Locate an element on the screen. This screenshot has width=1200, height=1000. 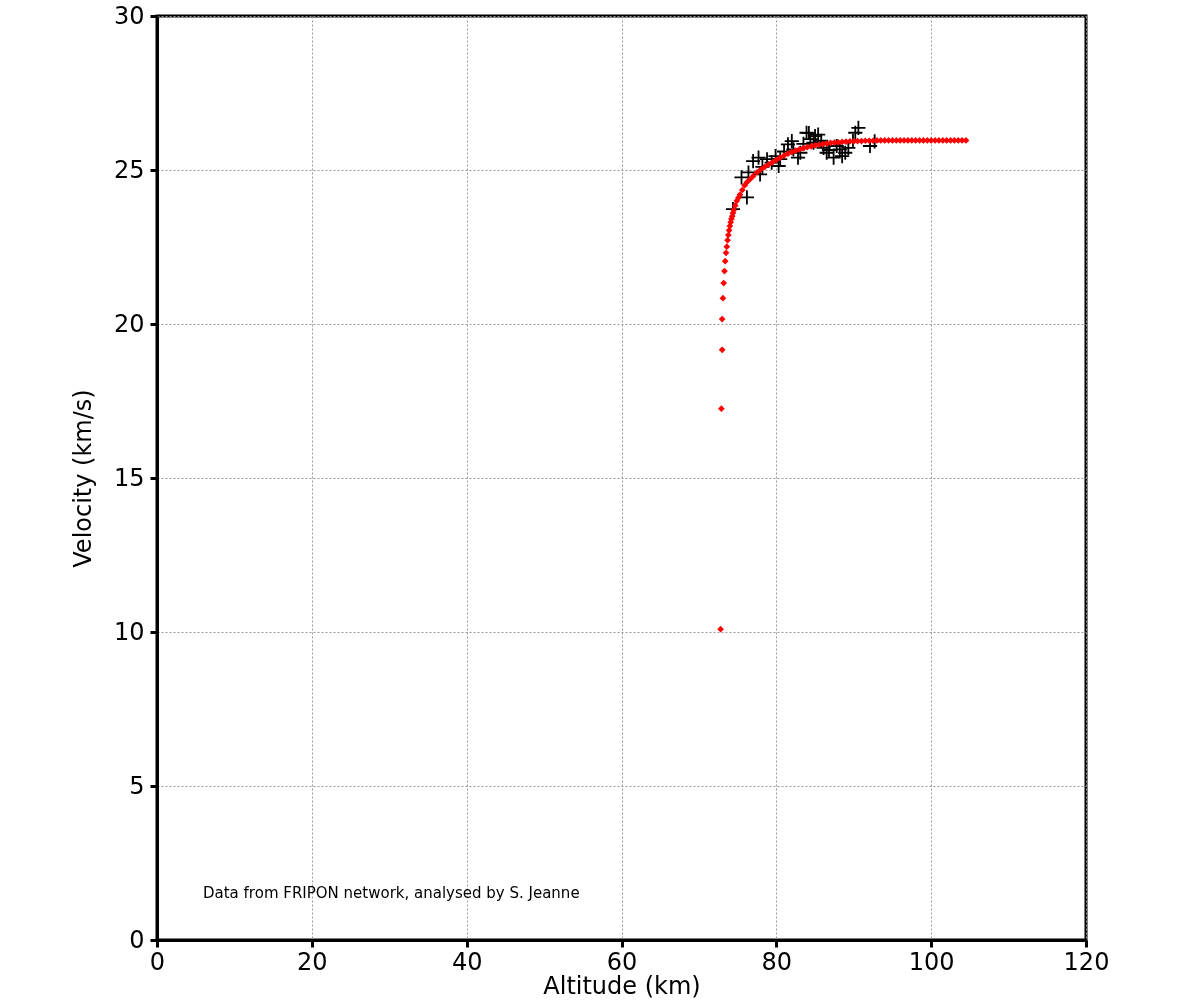
y-tick-label: 30 is located at coordinates (129, 15).